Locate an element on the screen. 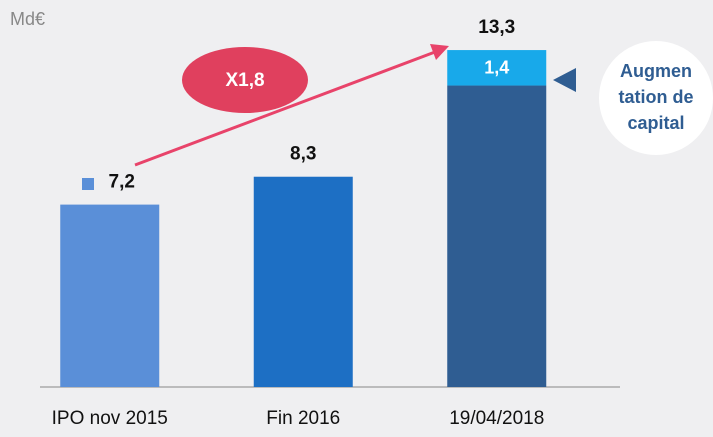 This screenshot has width=713, height=437. growth-label: X1,8 is located at coordinates (244, 80).